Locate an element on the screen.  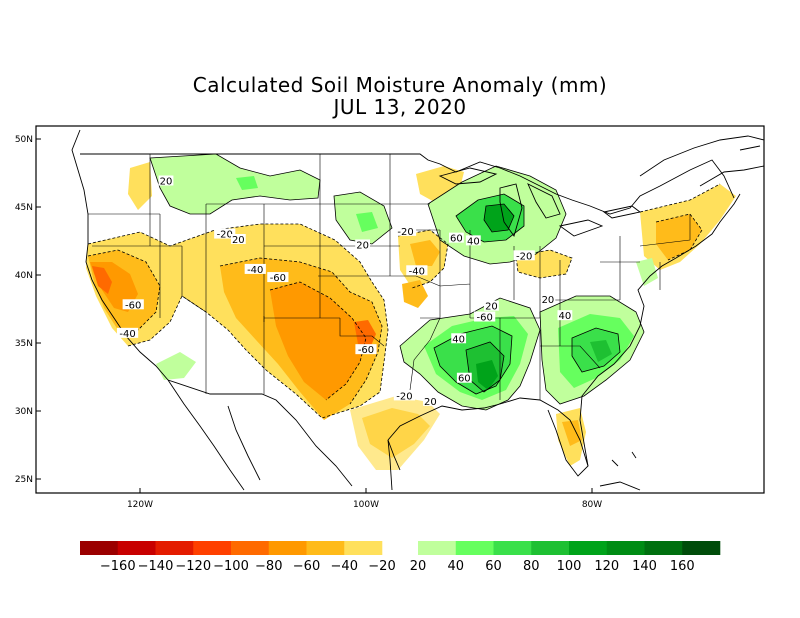
dry-region-north-plains is located at coordinates (140, 186).